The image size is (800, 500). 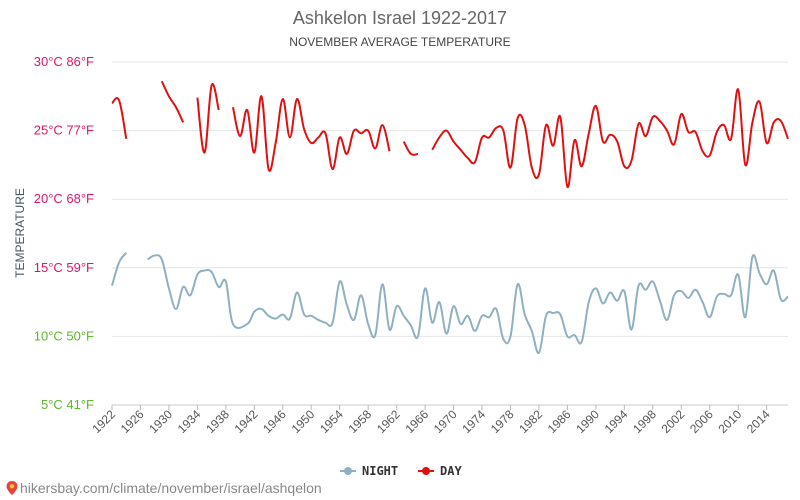 I want to click on legend-marker-day, so click(x=426, y=471).